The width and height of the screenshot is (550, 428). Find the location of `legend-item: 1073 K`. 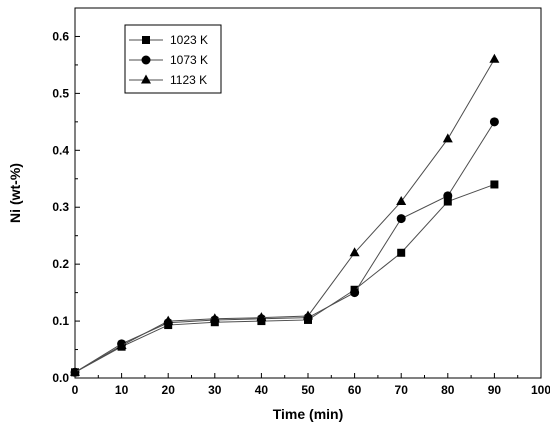

legend-item: 1073 K is located at coordinates (168, 60).